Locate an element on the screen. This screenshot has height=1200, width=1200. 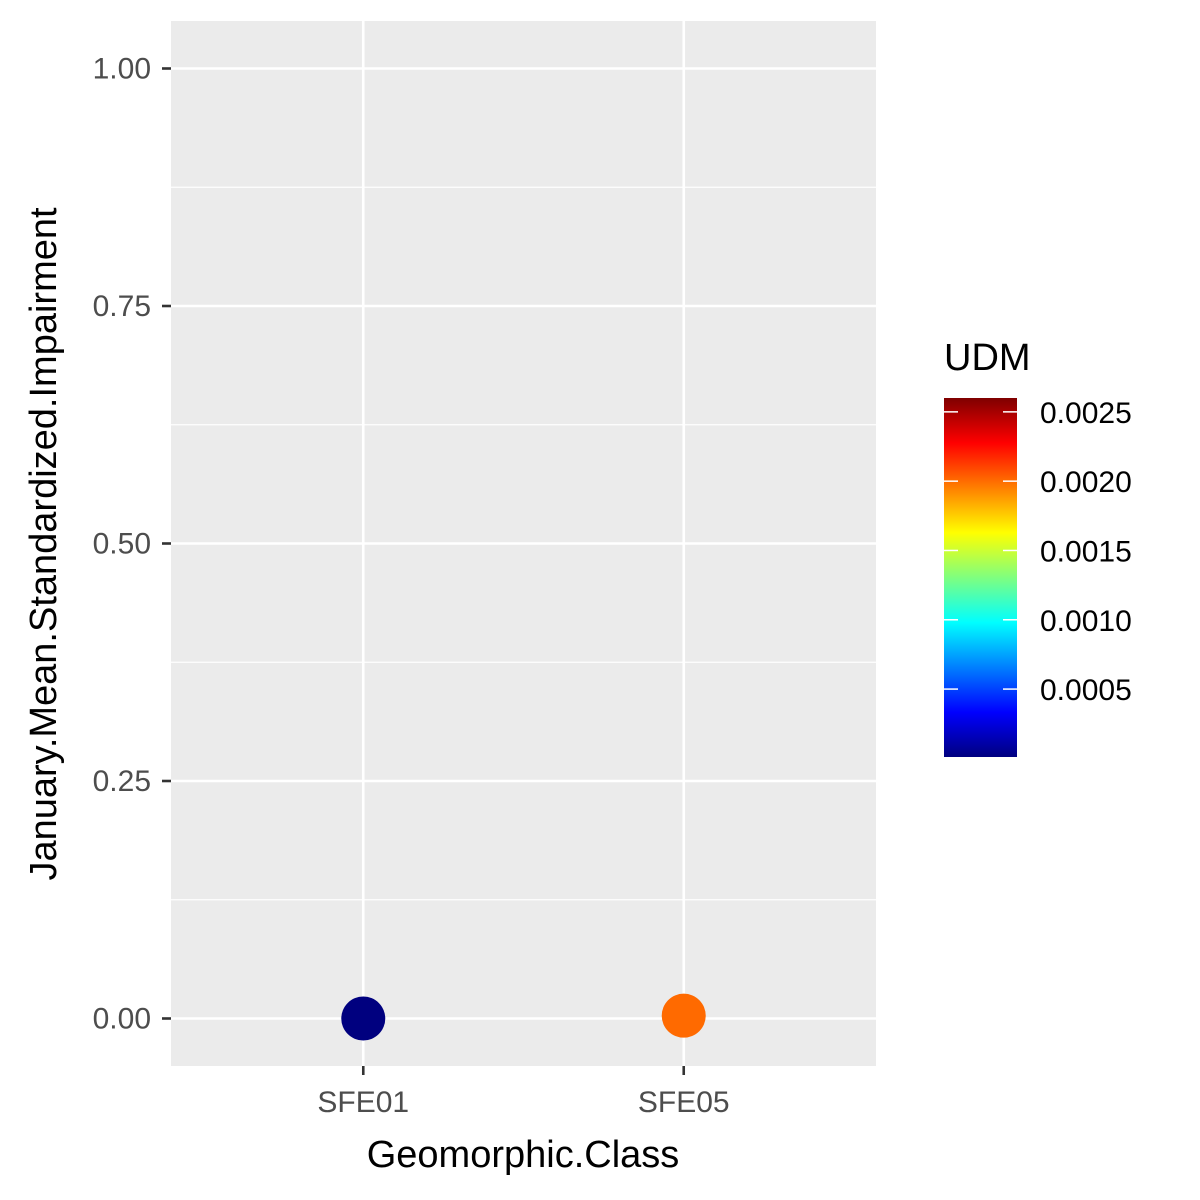
legend: UDM 0.0005 0.0010 0.0015 0.0020 0.0025 is located at coordinates (1038, 547).